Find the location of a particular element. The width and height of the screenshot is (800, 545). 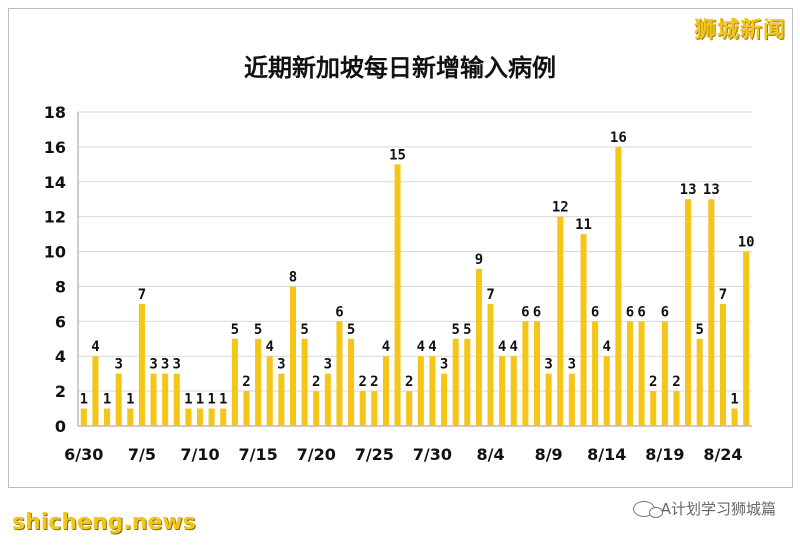

x-tick-label: 7/25 is located at coordinates (374, 454).